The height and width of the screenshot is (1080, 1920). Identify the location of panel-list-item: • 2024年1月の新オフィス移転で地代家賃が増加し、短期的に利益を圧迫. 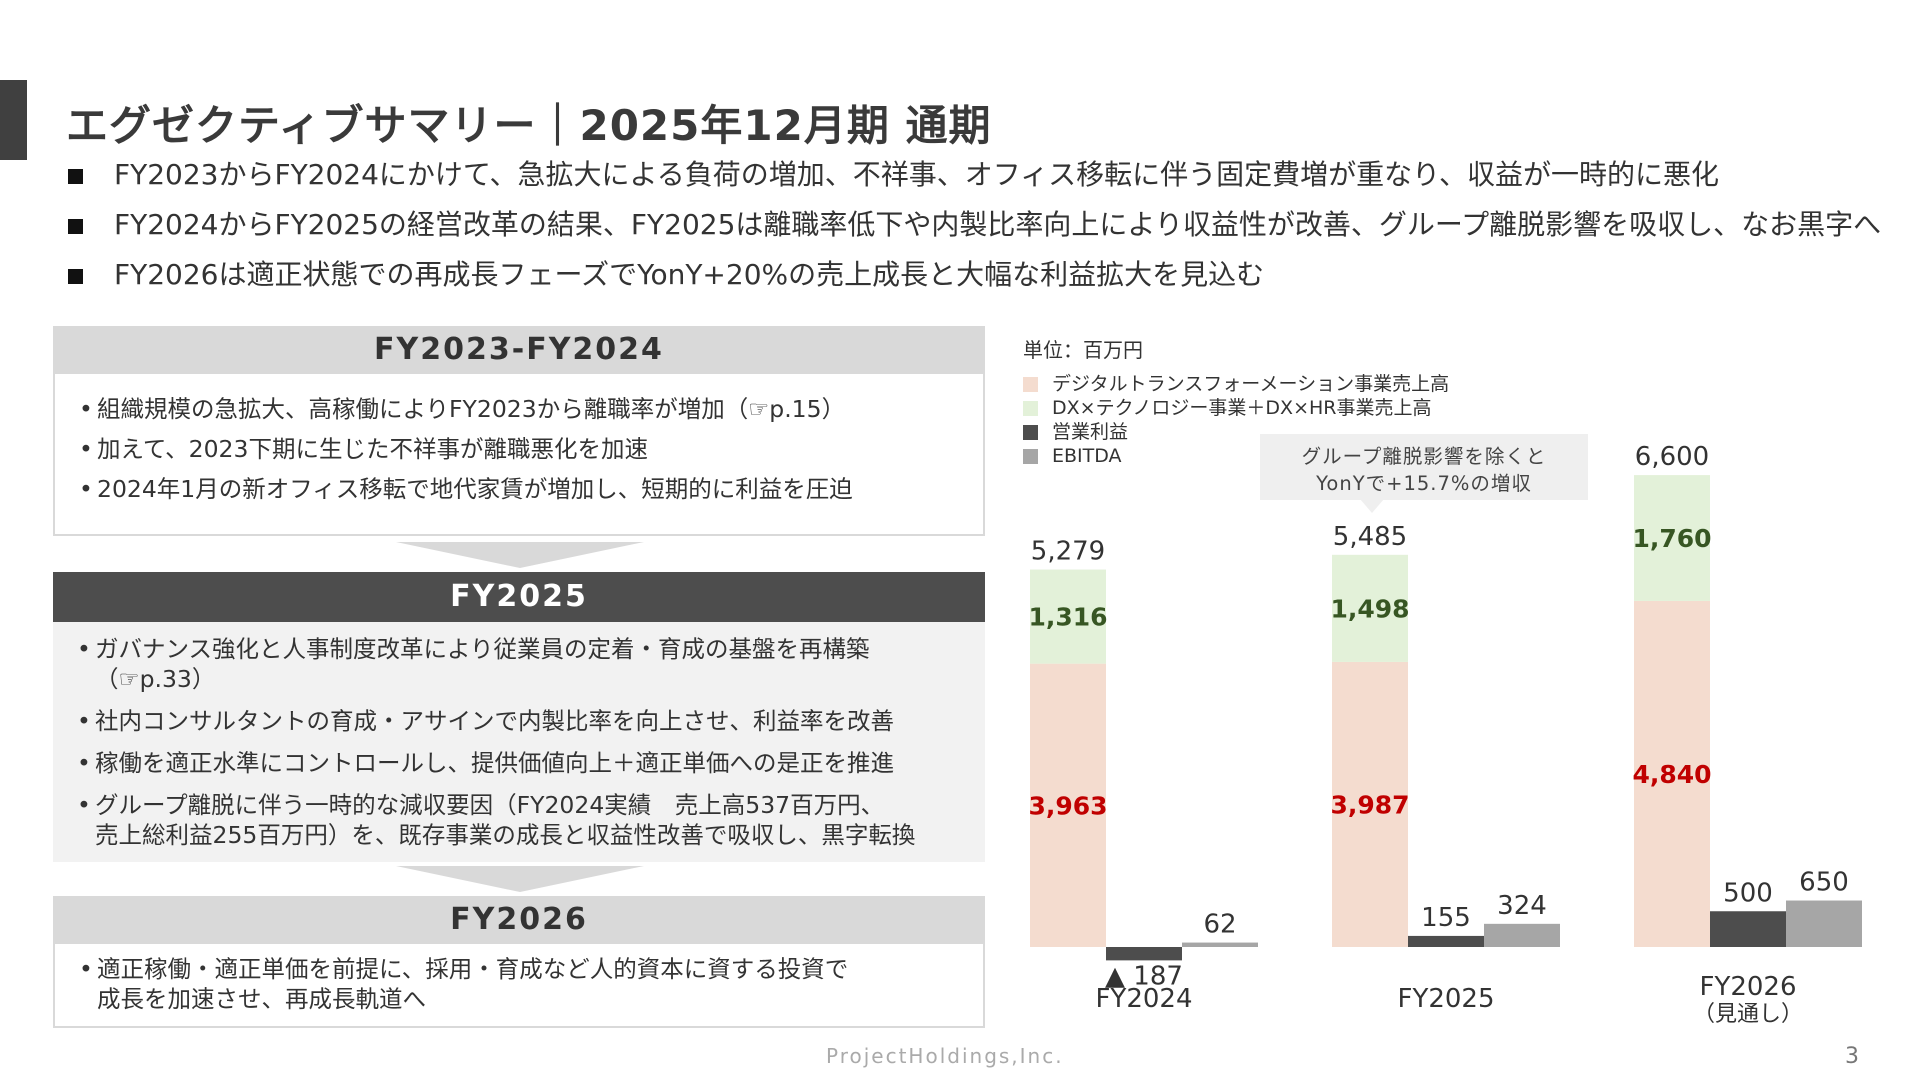
(519, 489).